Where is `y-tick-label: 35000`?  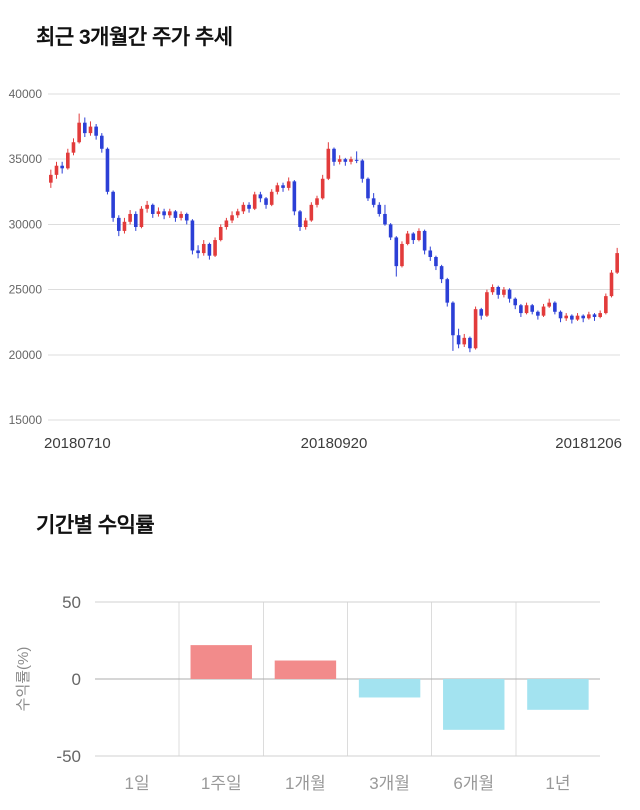
y-tick-label: 35000 is located at coordinates (26, 159).